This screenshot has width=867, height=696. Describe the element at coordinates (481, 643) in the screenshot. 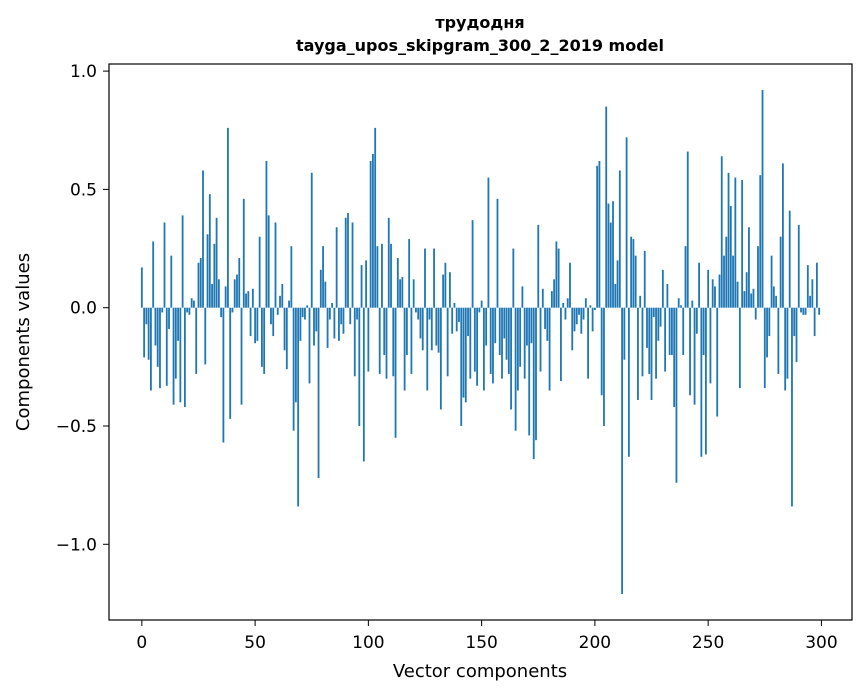

I see `x-tick-label-150: 150` at that location.